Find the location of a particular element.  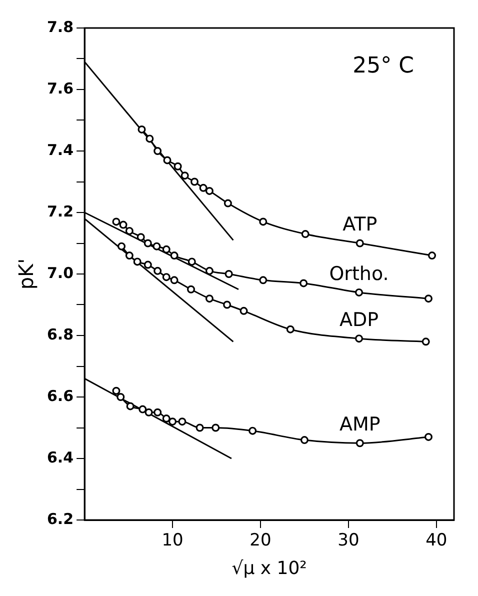

series-label: ADP is located at coordinates (359, 320).